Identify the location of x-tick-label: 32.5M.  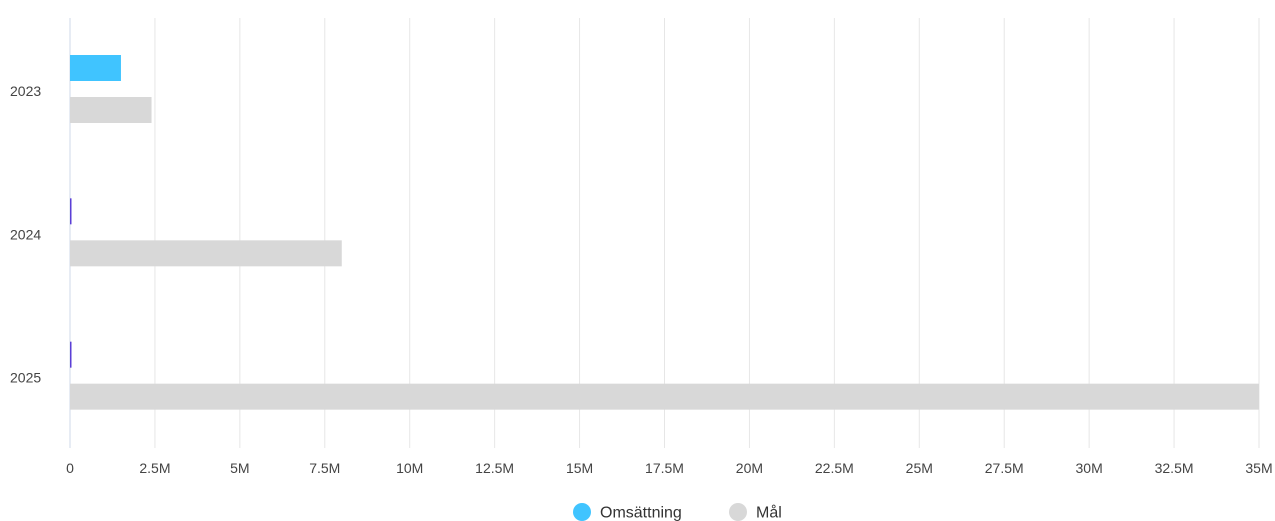
(1174, 468).